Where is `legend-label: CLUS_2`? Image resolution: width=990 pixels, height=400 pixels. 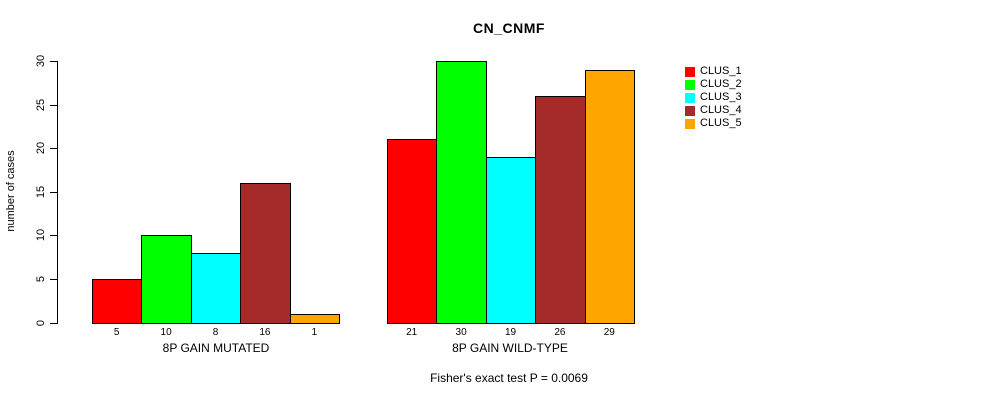 legend-label: CLUS_2 is located at coordinates (721, 84).